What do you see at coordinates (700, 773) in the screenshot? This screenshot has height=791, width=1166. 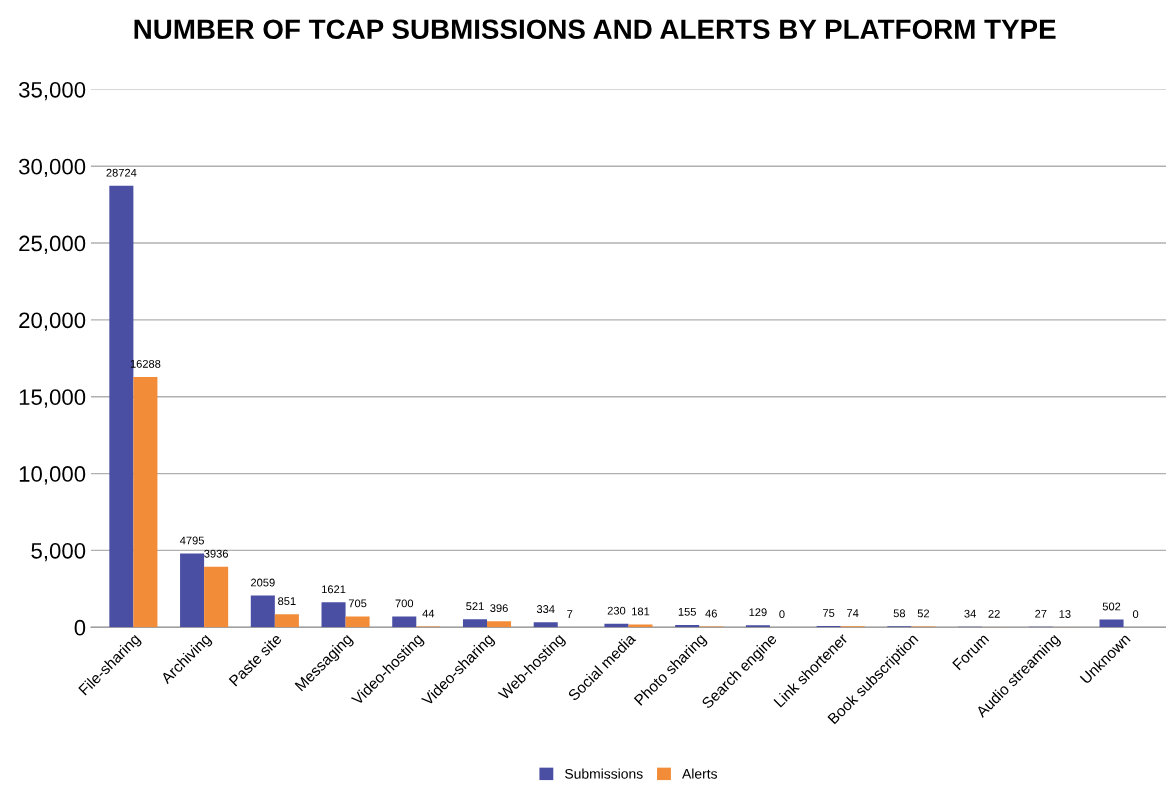 I see `legend-label: Alerts` at bounding box center [700, 773].